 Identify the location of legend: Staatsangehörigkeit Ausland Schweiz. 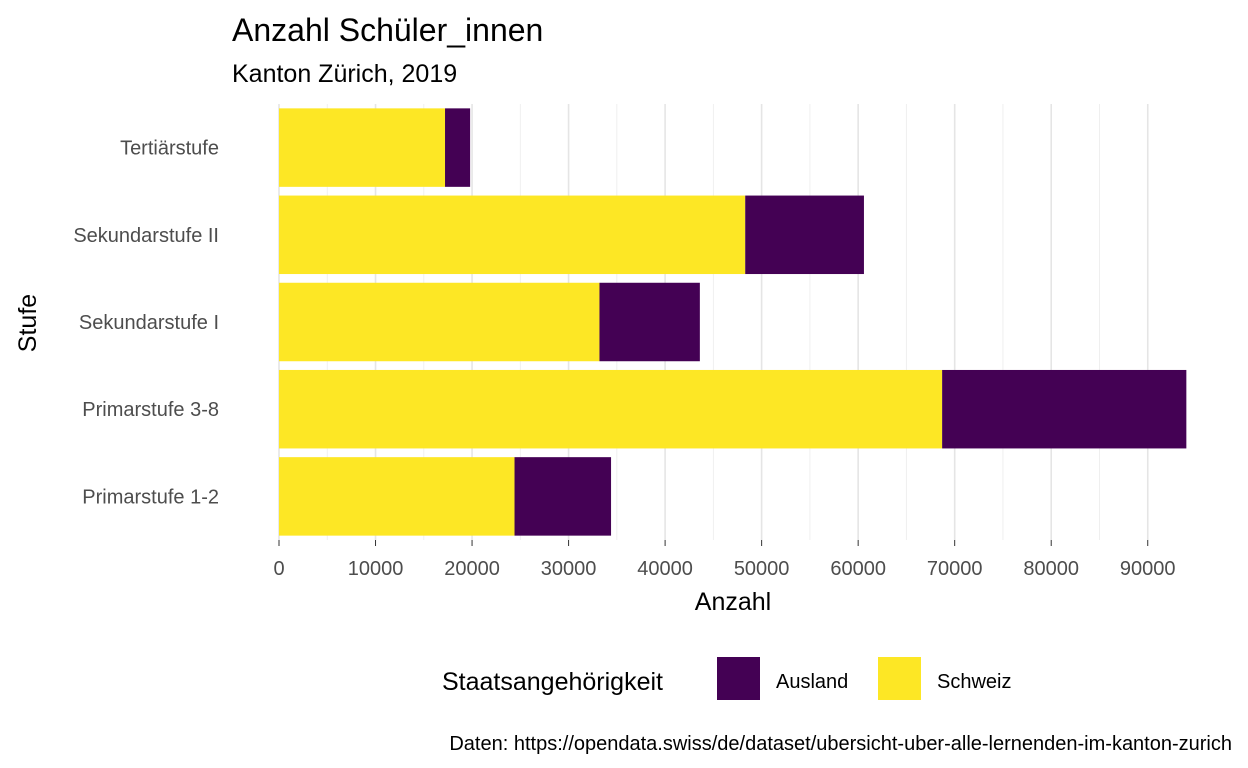
(726, 678).